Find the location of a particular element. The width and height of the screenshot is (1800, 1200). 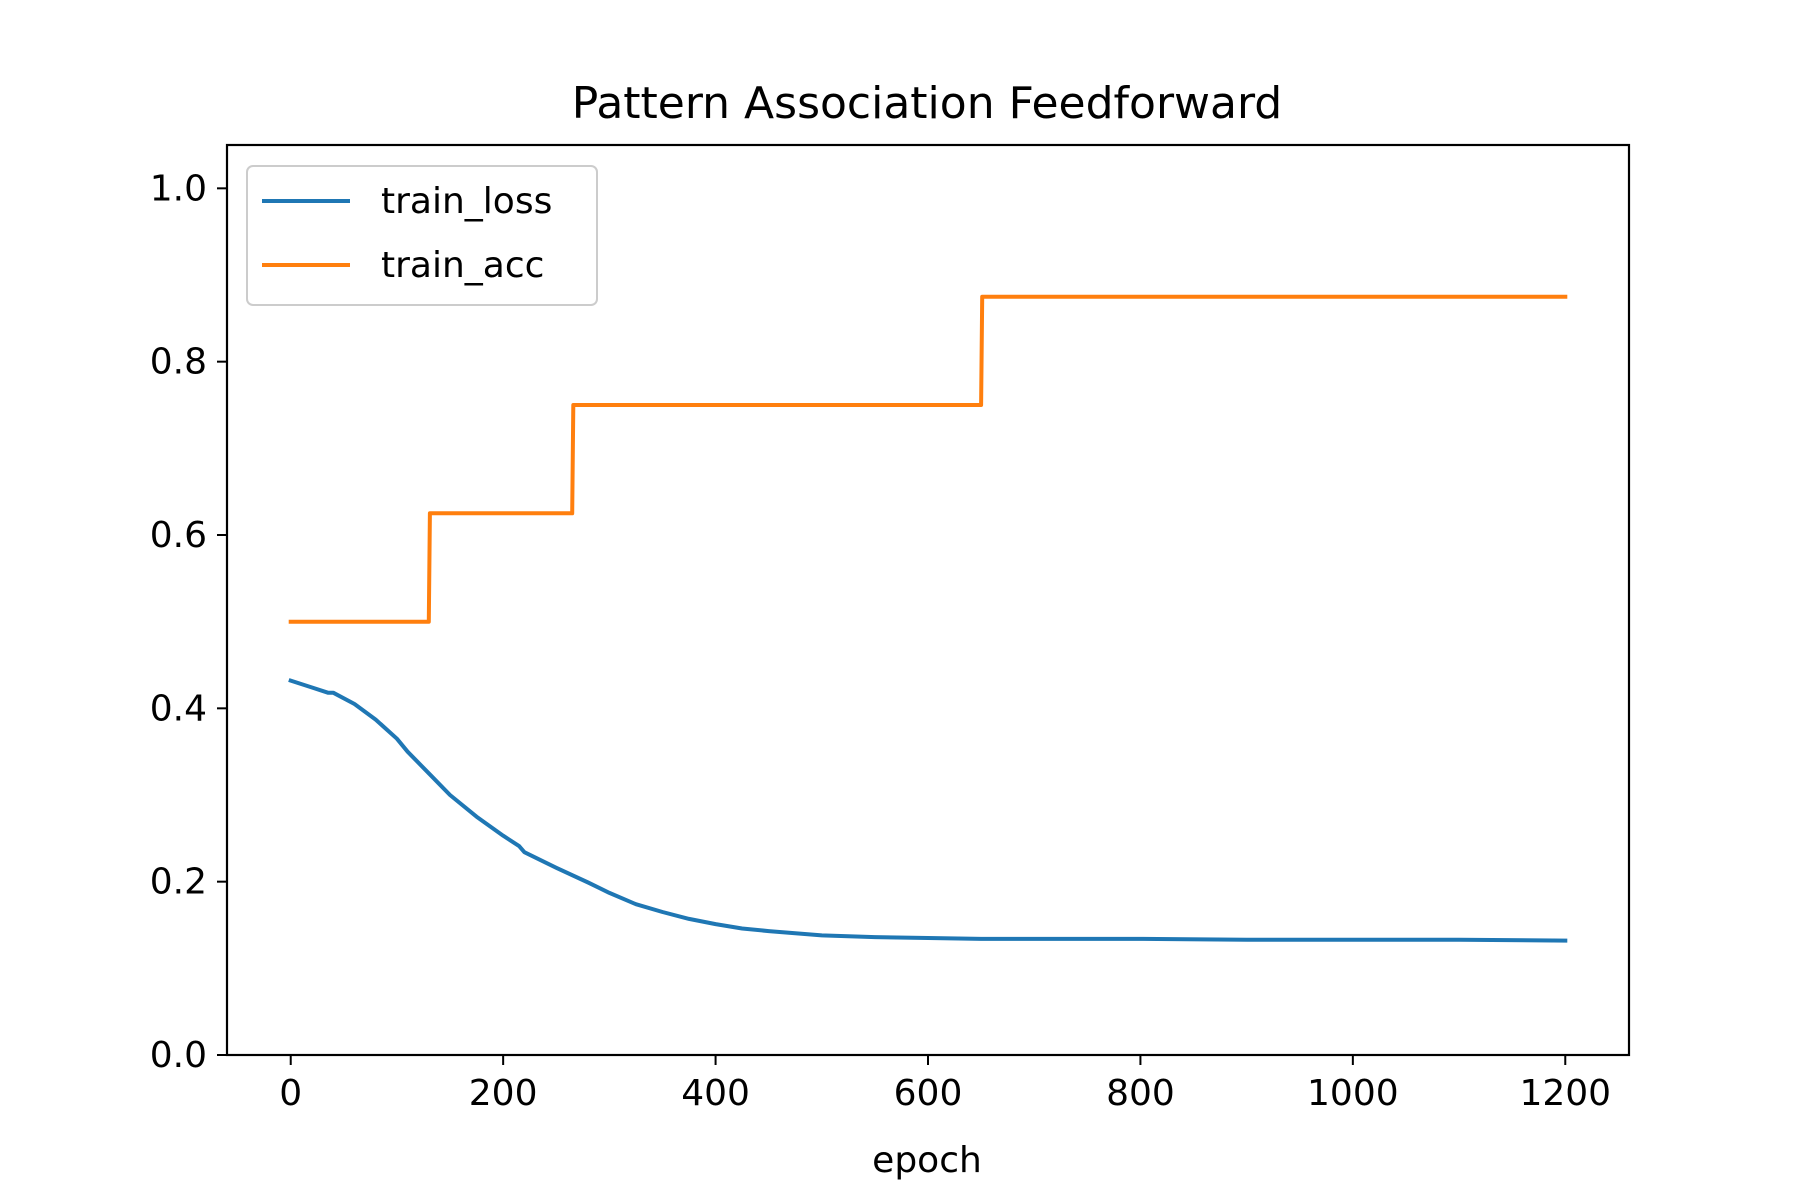

x-axis-label: epoch is located at coordinates (927, 1160).